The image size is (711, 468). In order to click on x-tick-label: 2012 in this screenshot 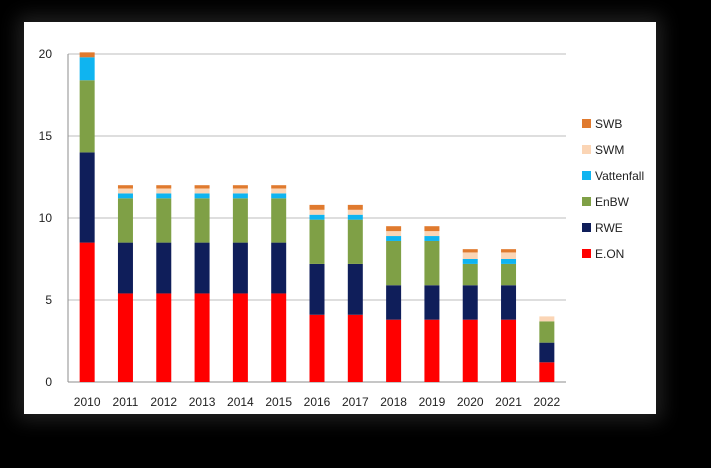, I will do `click(163, 402)`.